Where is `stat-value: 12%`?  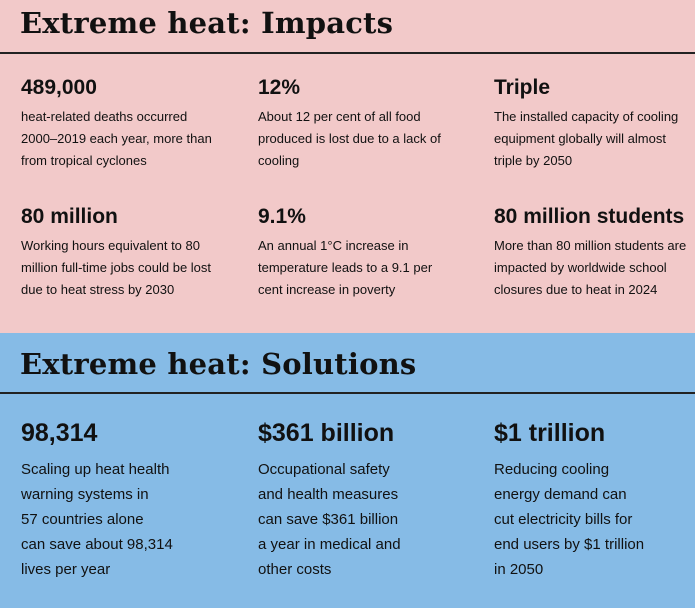 stat-value: 12% is located at coordinates (279, 87).